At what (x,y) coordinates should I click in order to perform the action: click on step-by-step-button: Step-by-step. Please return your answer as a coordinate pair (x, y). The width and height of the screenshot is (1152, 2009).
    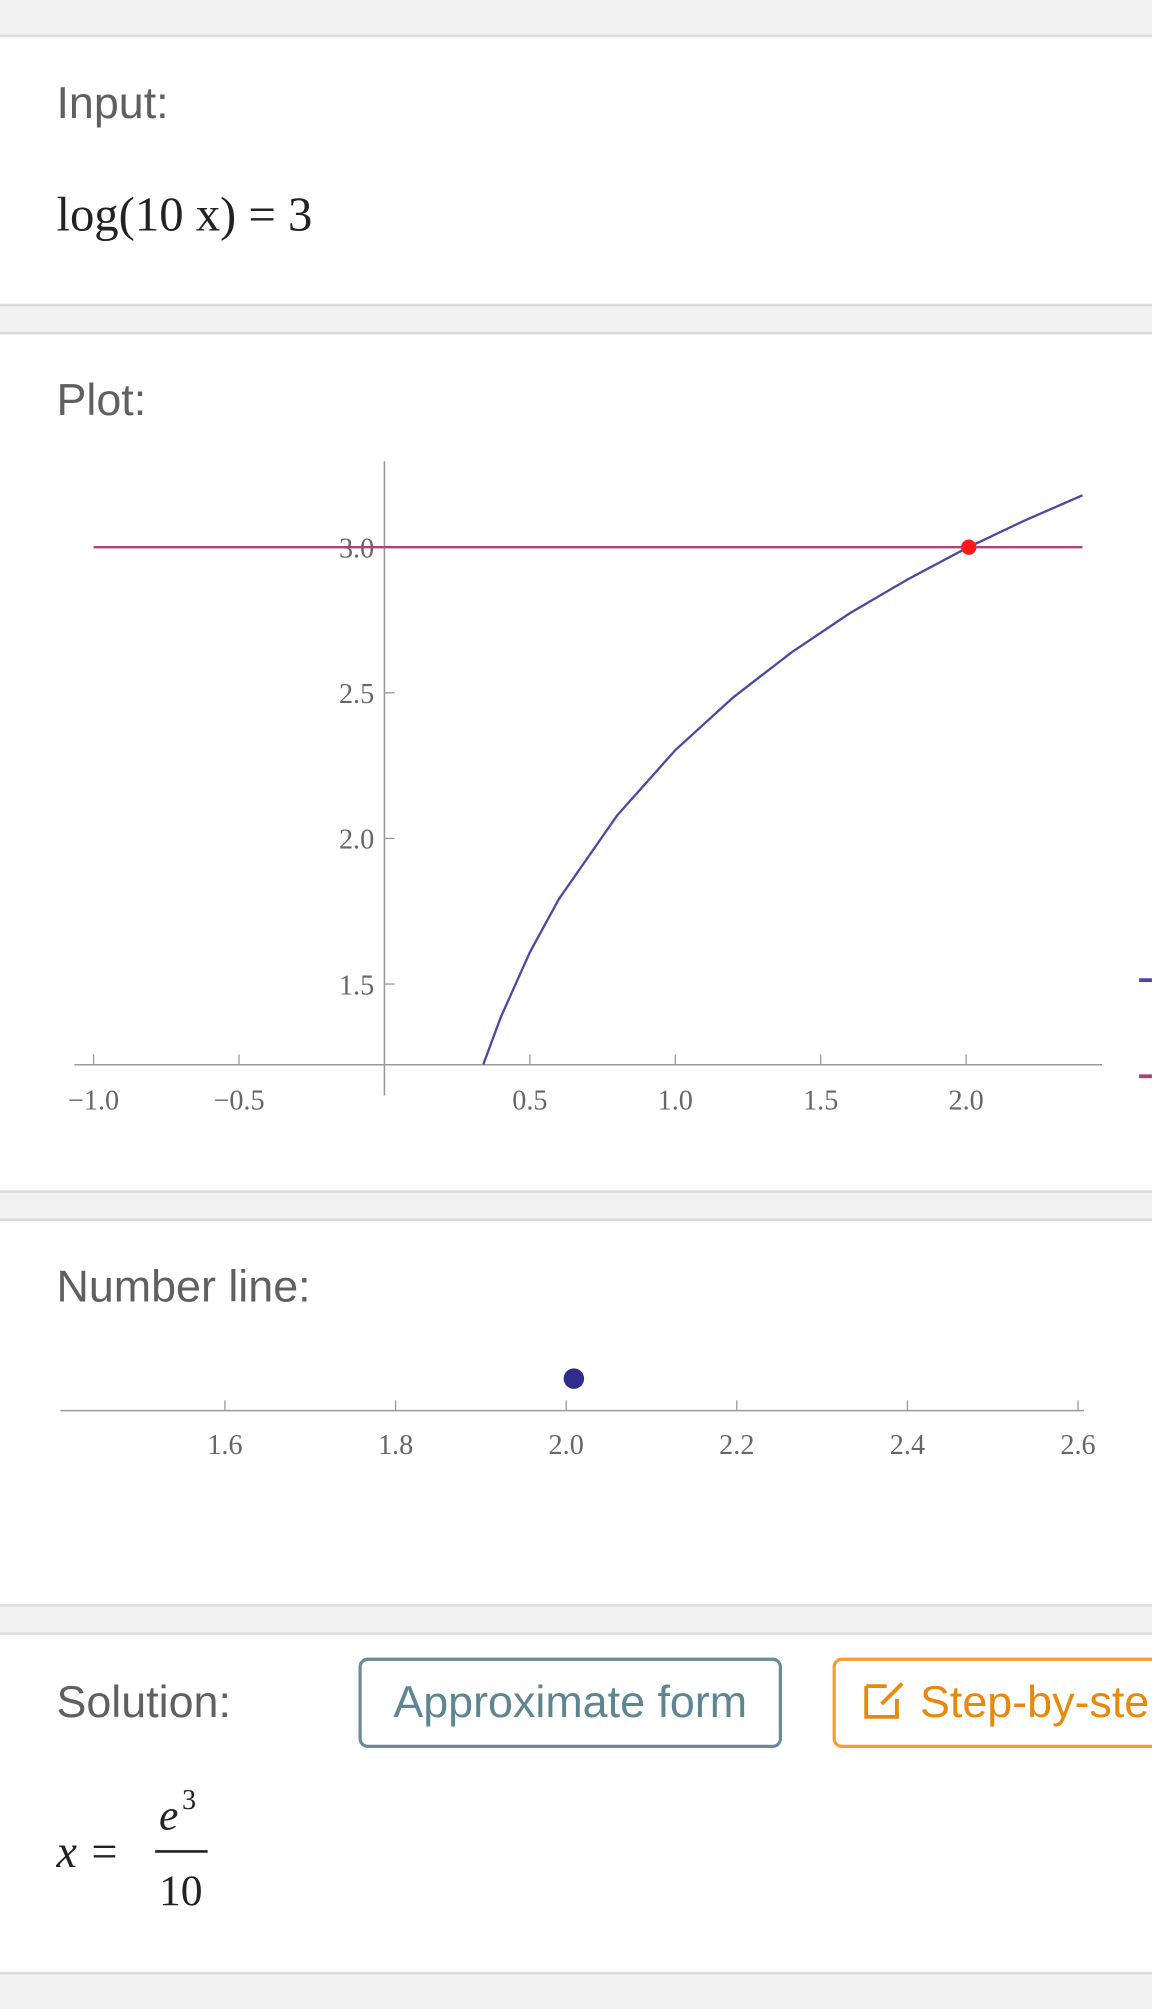
    Looking at the image, I should click on (992, 1702).